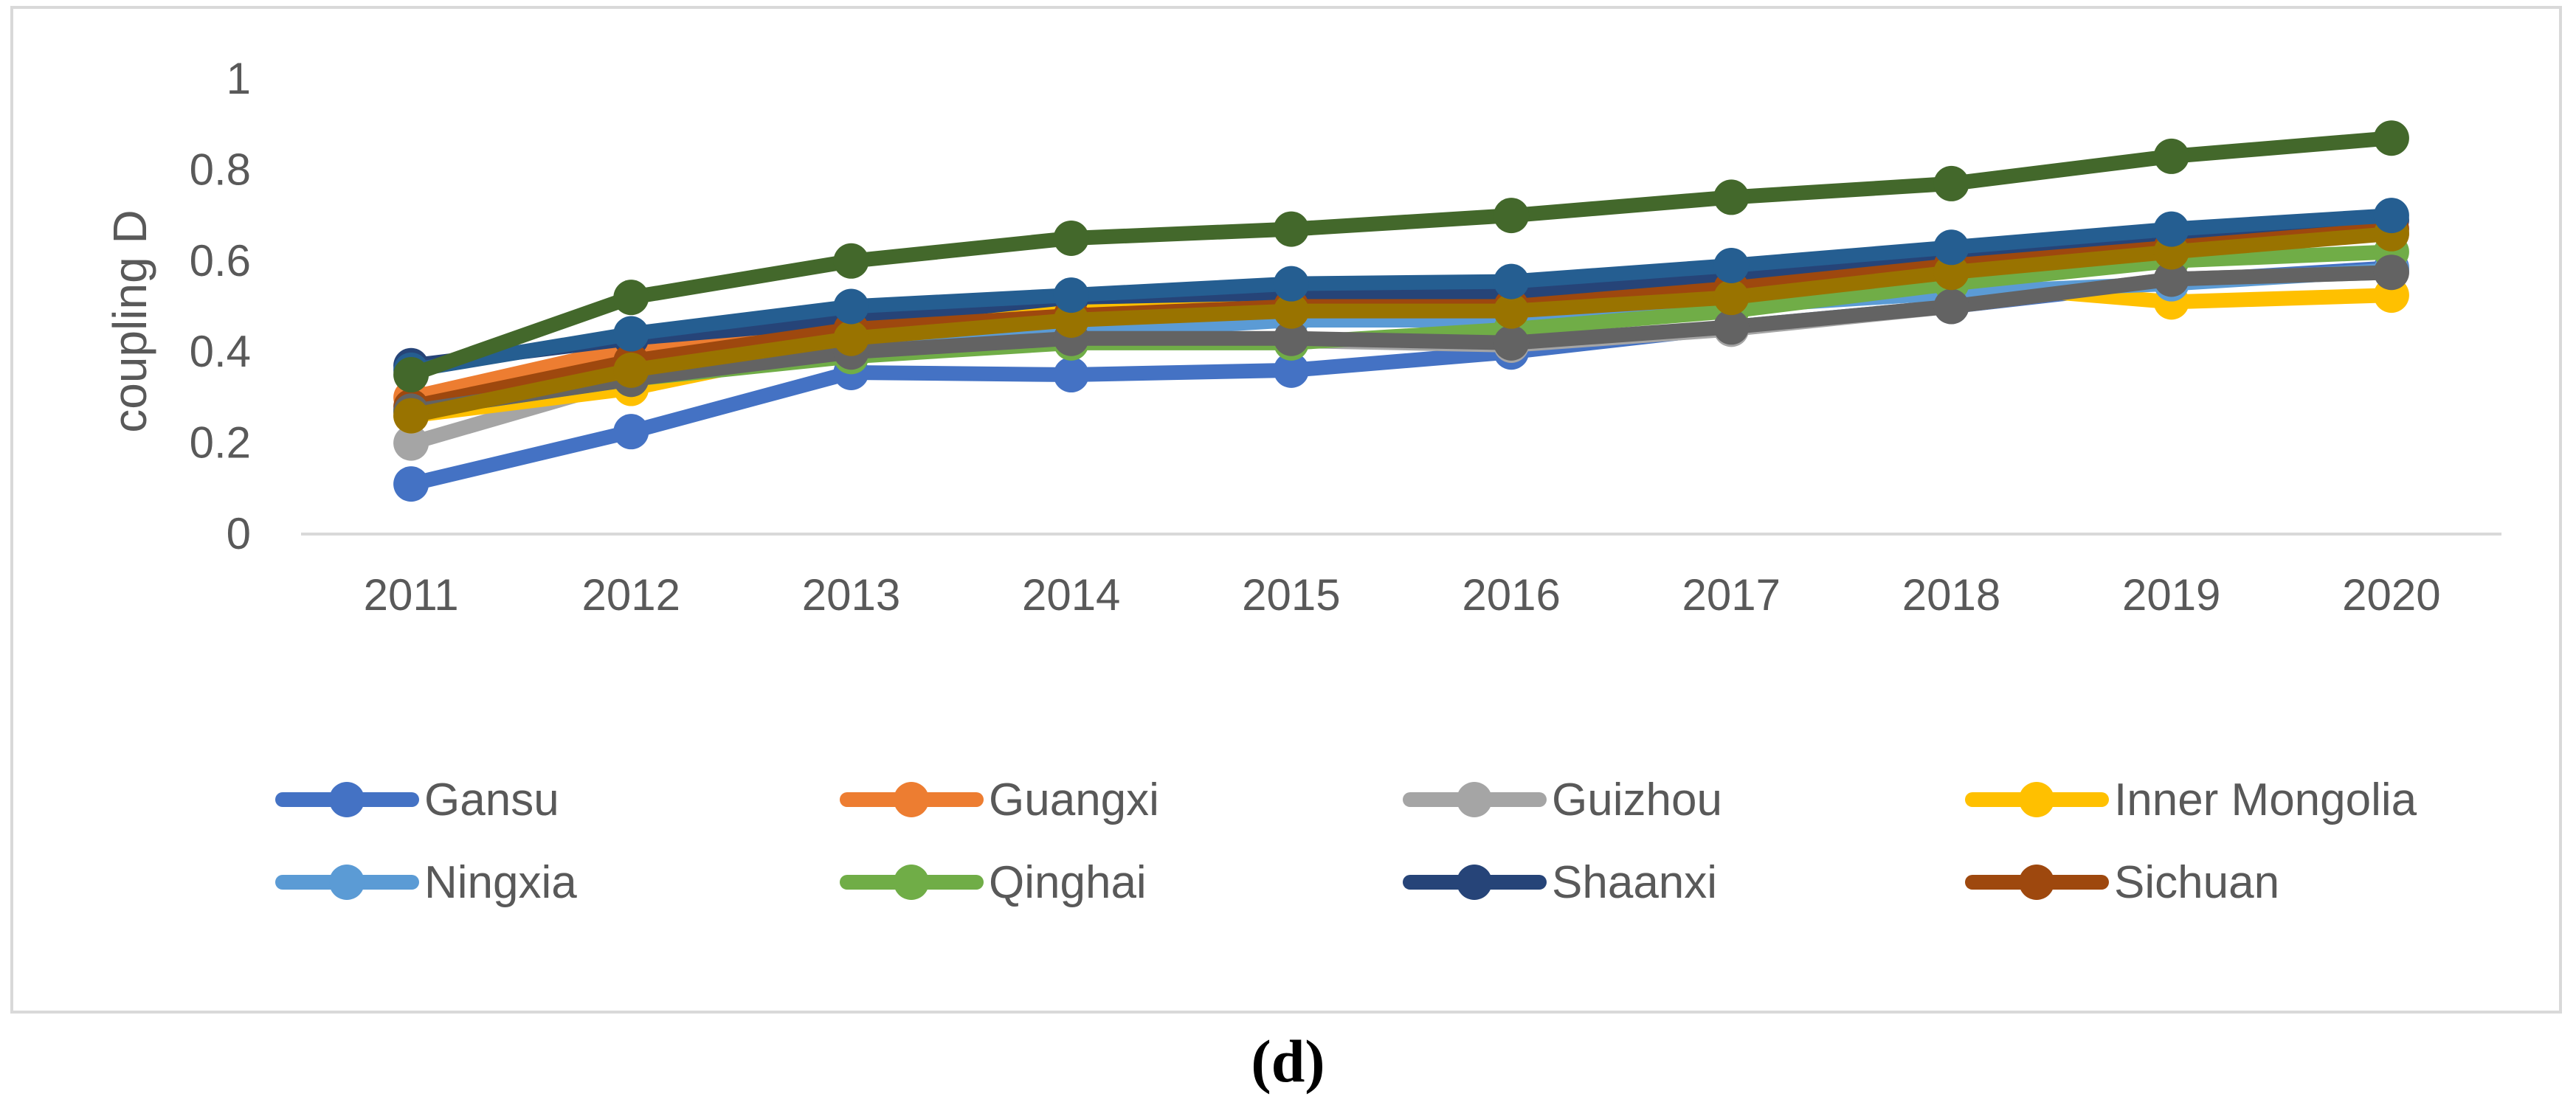 Image resolution: width=2576 pixels, height=1105 pixels. I want to click on legend-item: Sichuan, so click(2122, 882).